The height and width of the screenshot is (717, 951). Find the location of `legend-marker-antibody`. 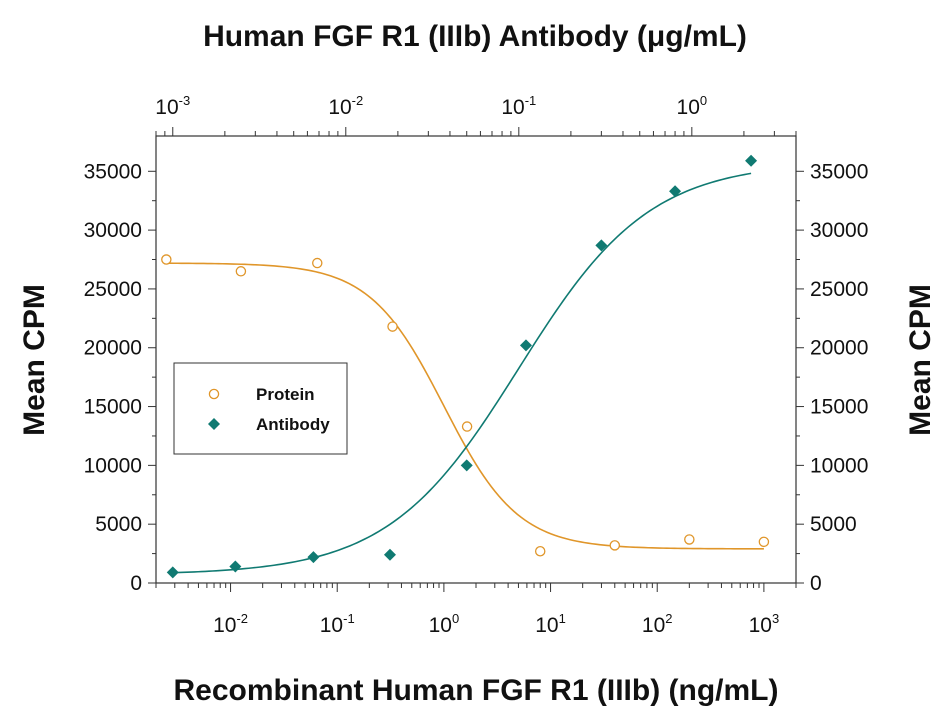

legend-marker-antibody is located at coordinates (214, 424).